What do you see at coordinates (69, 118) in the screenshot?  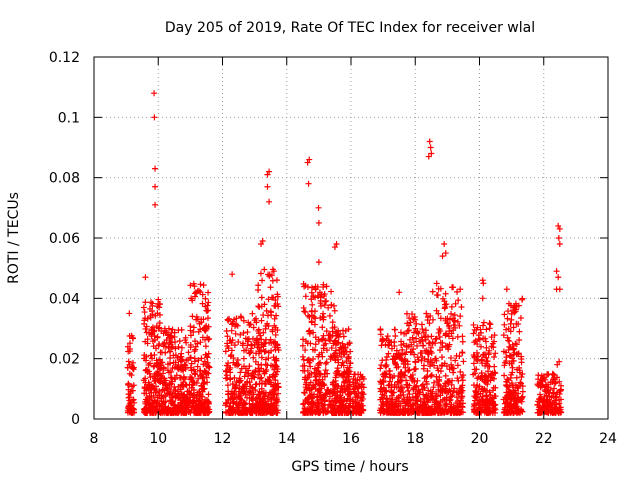 I see `y-tick-label: 0.1` at bounding box center [69, 118].